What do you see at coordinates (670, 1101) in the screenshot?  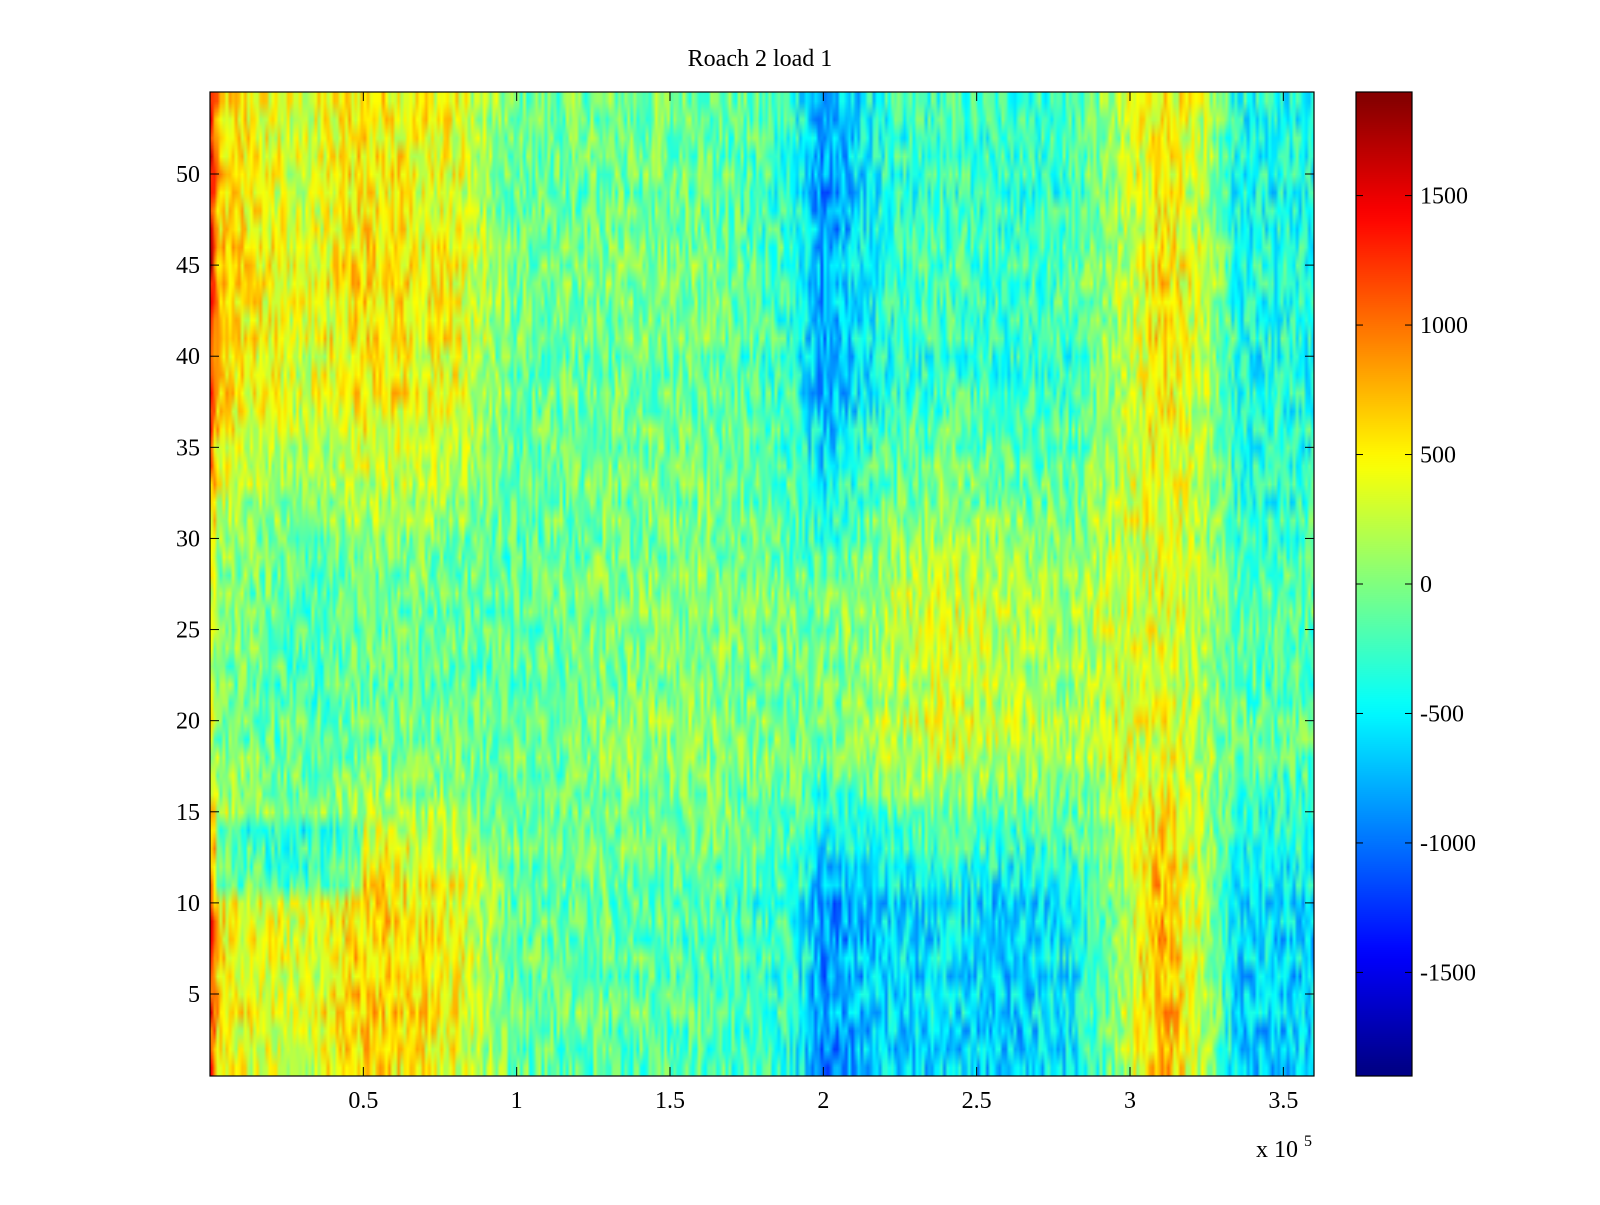 I see `x-tick-label: 1.5` at bounding box center [670, 1101].